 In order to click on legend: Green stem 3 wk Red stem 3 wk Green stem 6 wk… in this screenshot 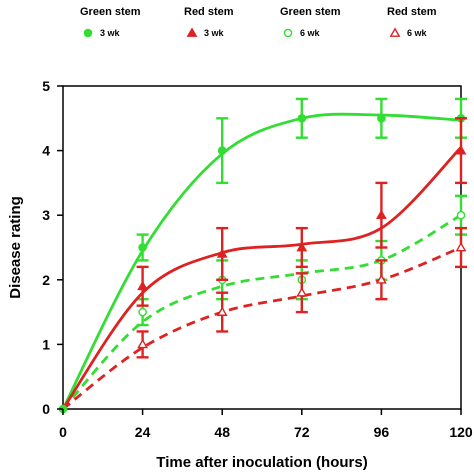, I will do `click(258, 22)`.